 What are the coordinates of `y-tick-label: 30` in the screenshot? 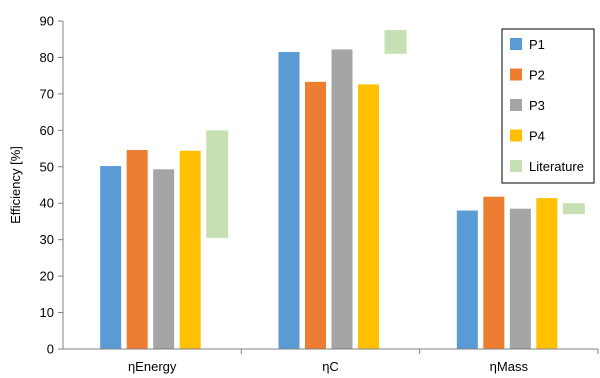 It's located at (47, 239).